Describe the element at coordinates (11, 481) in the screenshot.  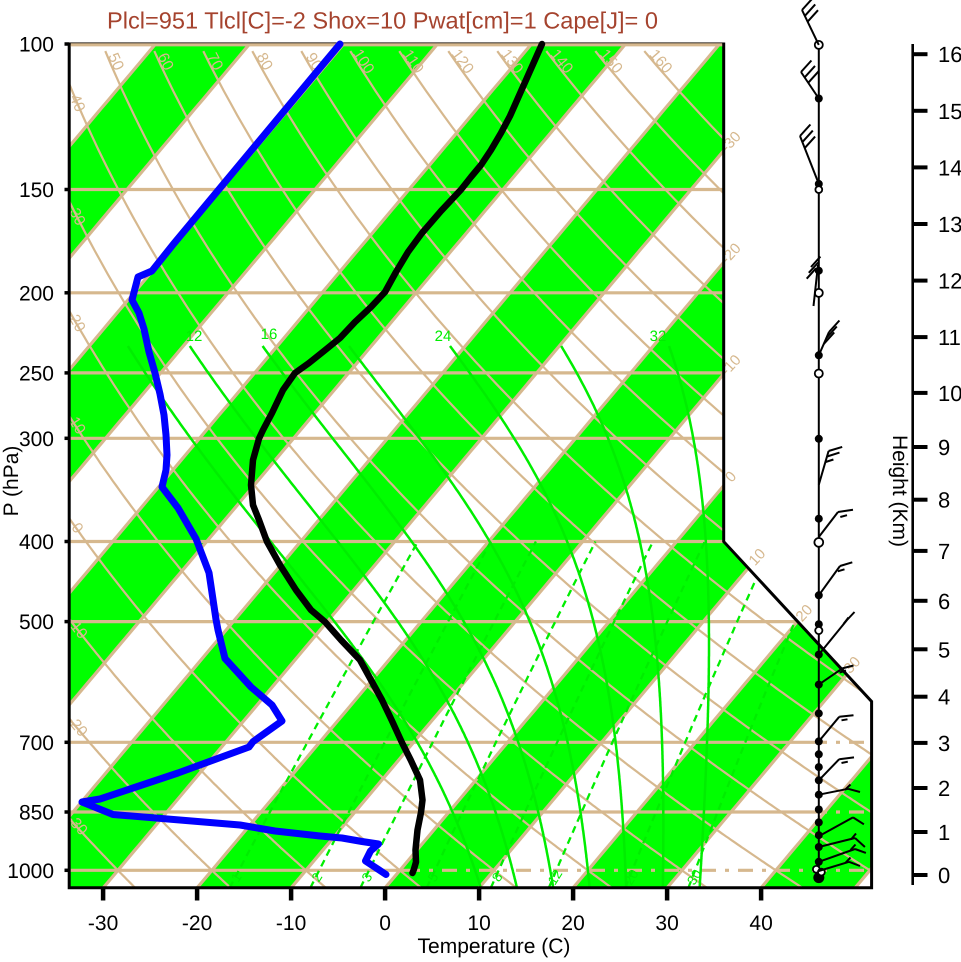
I see `svg-text: P (hPa)` at that location.